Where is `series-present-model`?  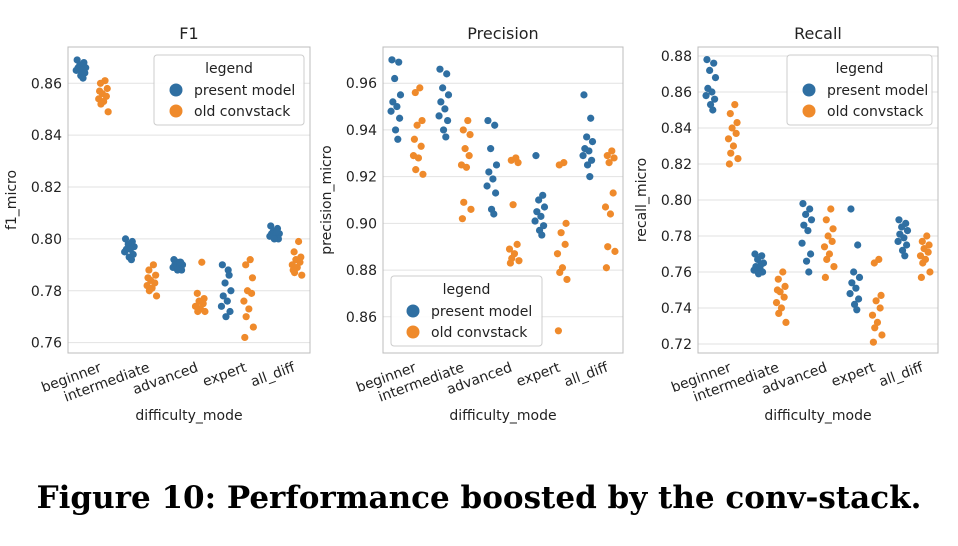 series-present-model is located at coordinates (492, 147).